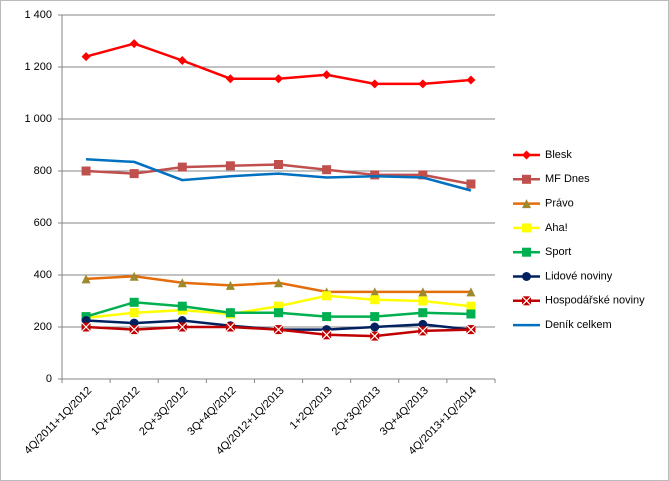  What do you see at coordinates (567, 179) in the screenshot?
I see `legend-label: MF Dnes` at bounding box center [567, 179].